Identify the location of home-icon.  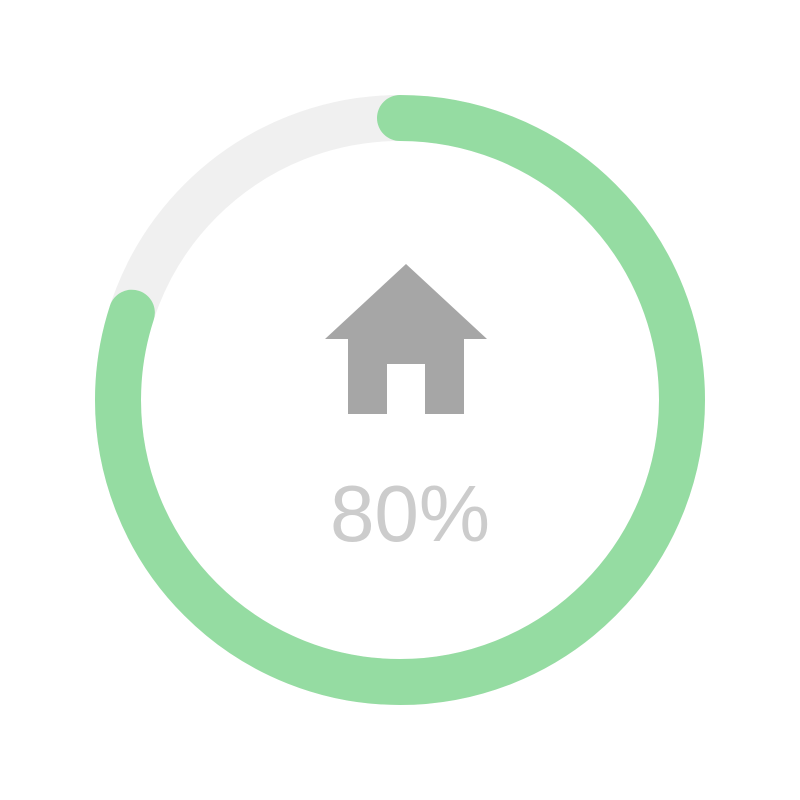
(406, 339).